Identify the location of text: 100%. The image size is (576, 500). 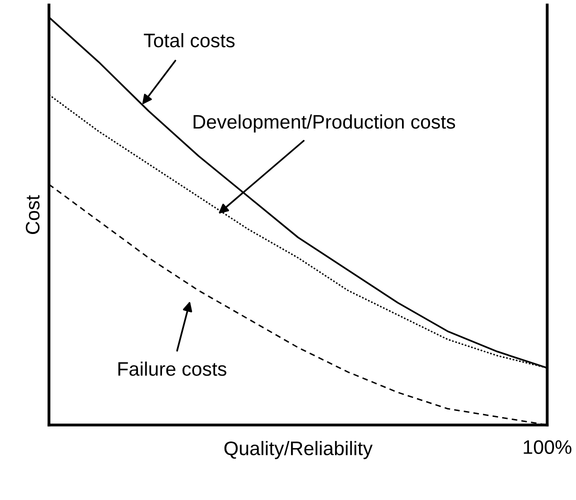
(548, 447).